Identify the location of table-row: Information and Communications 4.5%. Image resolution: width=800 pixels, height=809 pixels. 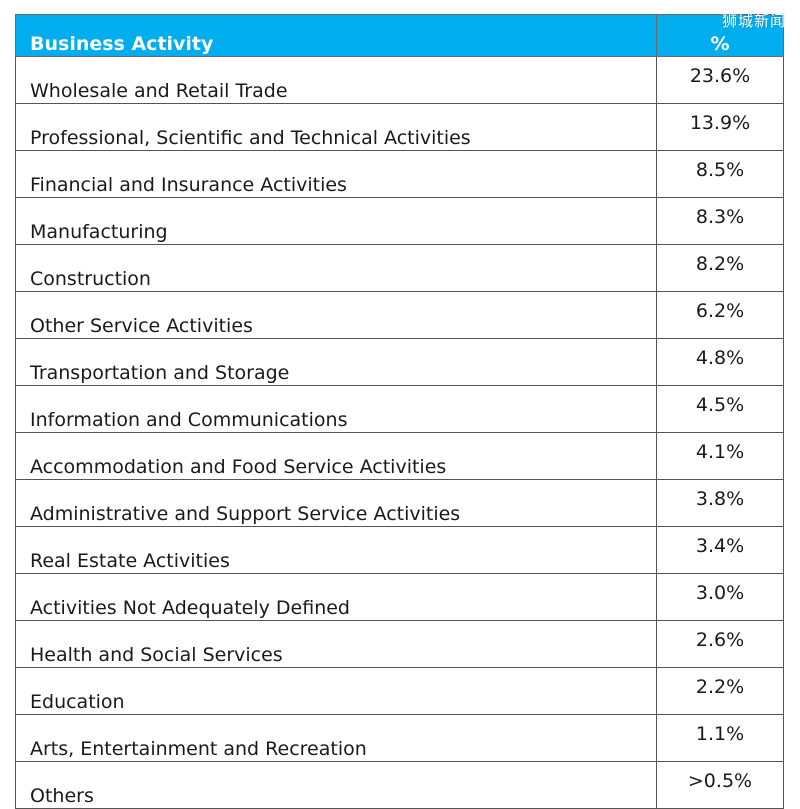
(399, 409).